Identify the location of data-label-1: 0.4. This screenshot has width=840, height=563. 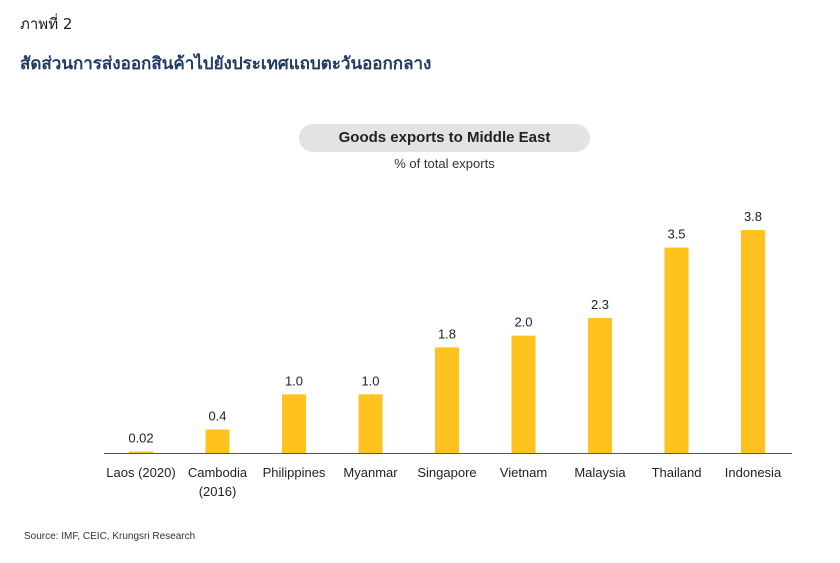
(217, 416).